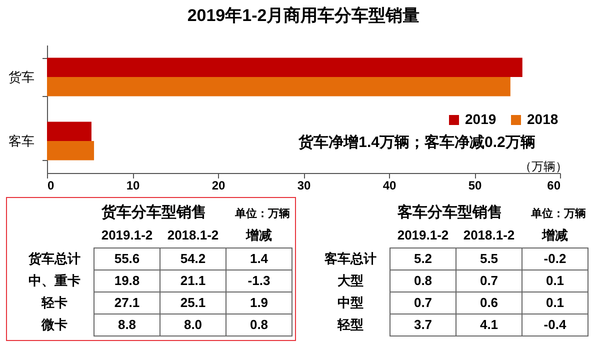 The height and width of the screenshot is (346, 600). What do you see at coordinates (423, 324) in the screenshot?
I see `data-label: 3.7` at bounding box center [423, 324].